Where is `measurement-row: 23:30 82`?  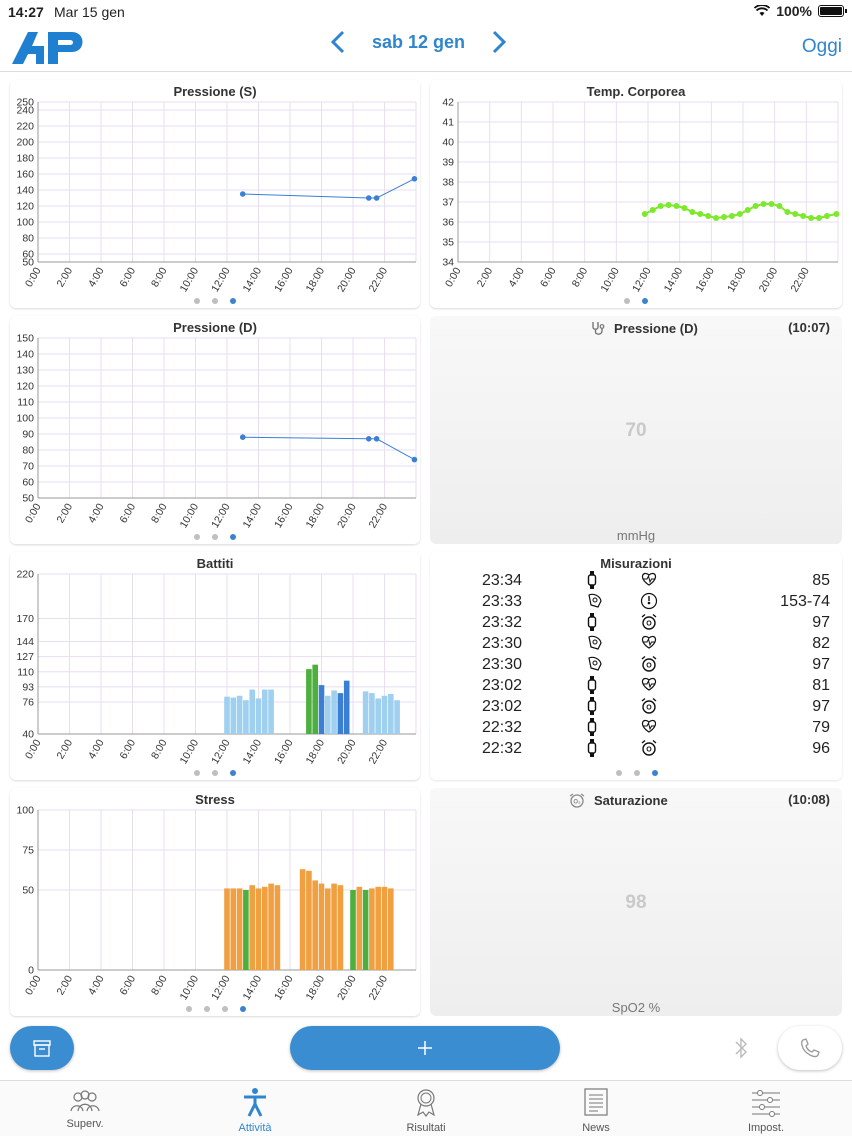
measurement-row: 23:30 82 is located at coordinates (636, 643).